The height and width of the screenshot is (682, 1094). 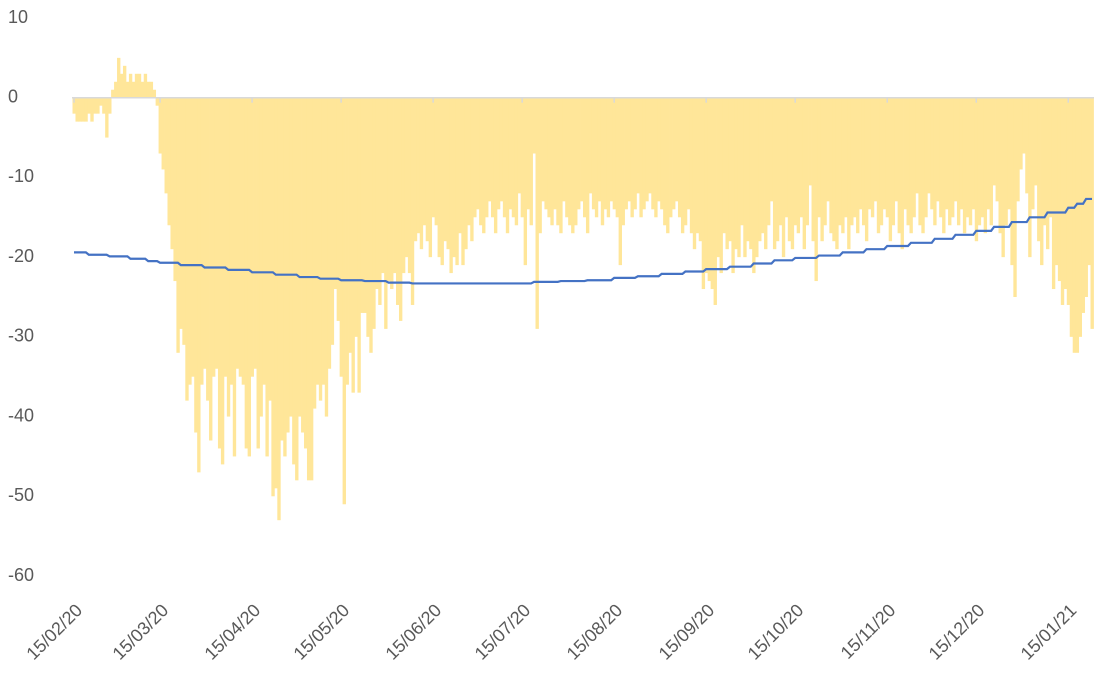 What do you see at coordinates (21, 256) in the screenshot?
I see `y-tick-label: -20` at bounding box center [21, 256].